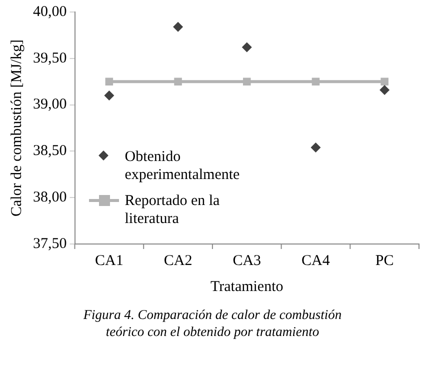 The image size is (425, 365). I want to click on x-tick-label: CA4, so click(316, 260).